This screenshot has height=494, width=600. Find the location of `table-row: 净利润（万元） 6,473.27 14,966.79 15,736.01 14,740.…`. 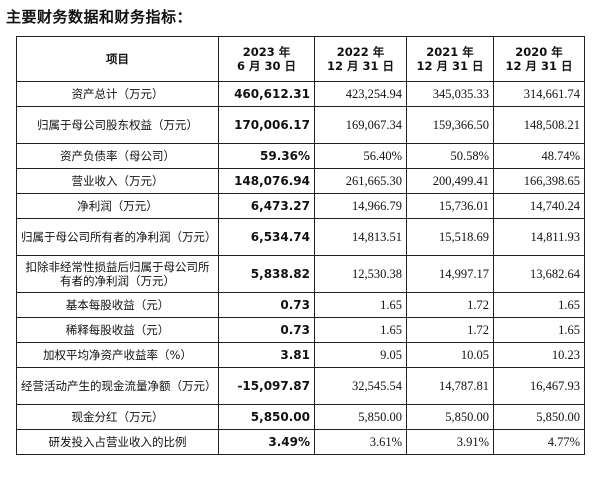

table-row: 净利润（万元） 6,473.27 14,966.79 15,736.01 14,740.… is located at coordinates (300, 206).